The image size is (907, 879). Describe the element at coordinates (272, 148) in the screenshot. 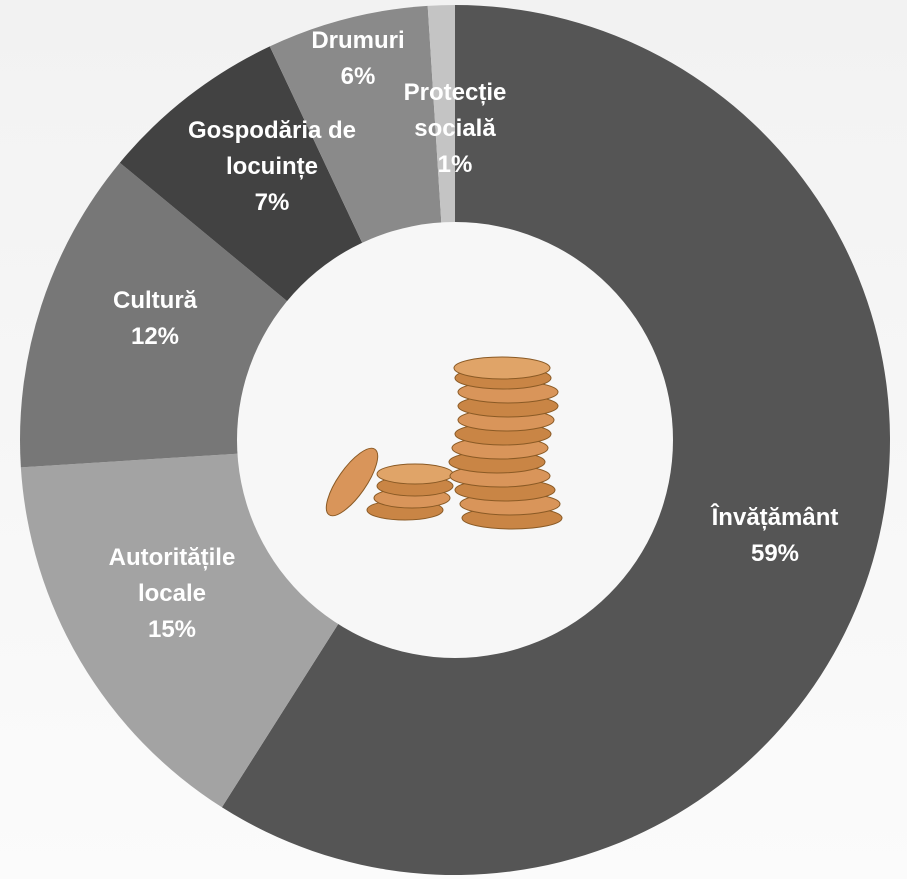

I see `slice-label: Gospodăria de locuințe` at that location.